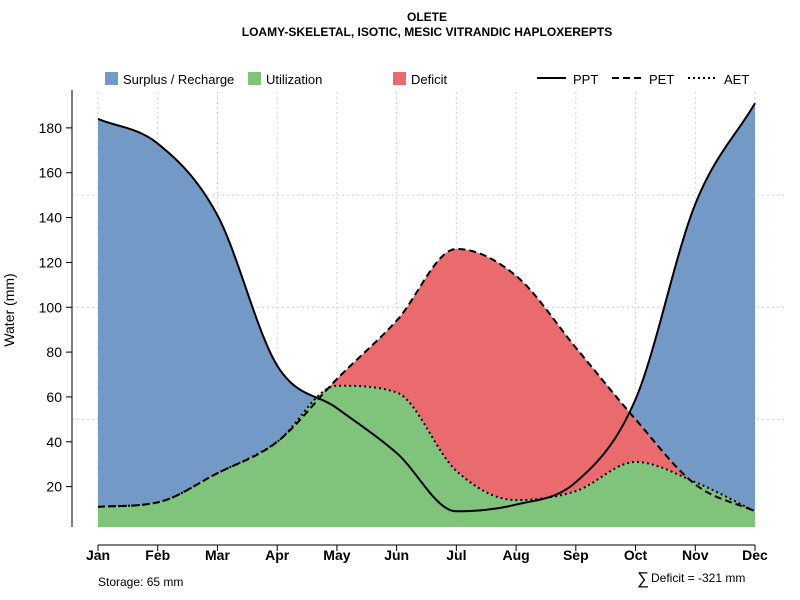  Describe the element at coordinates (111, 78) in the screenshot. I see `legend-swatch-surplus` at that location.